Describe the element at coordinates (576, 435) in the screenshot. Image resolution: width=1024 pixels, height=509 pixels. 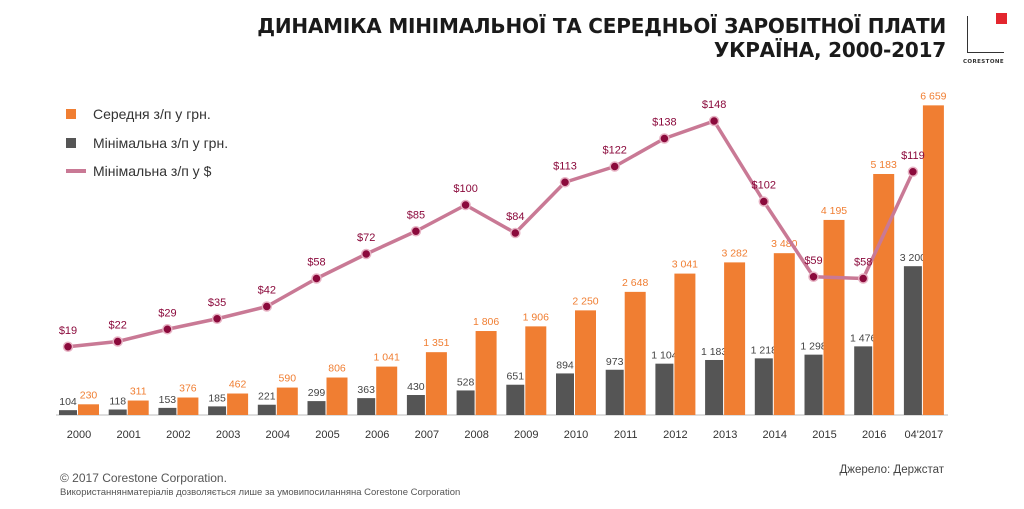
I see `x-tick-label: 2010` at that location.